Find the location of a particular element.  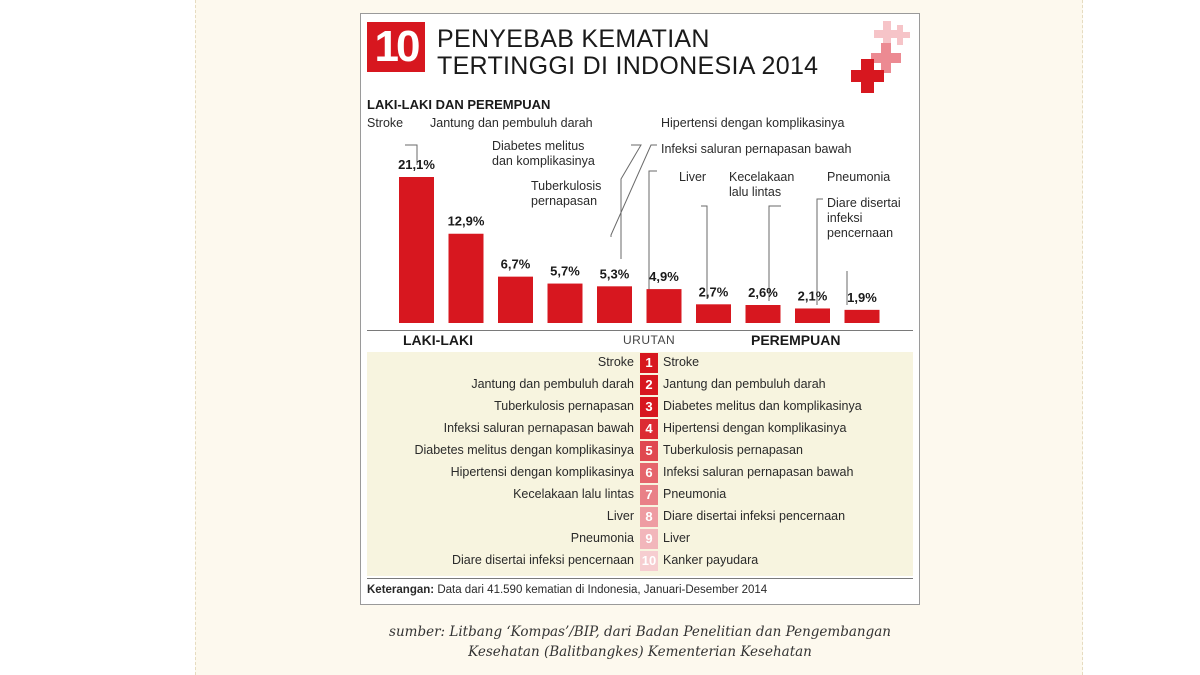

ranking-row: Pneumonia 9 Liver is located at coordinates (640, 539).